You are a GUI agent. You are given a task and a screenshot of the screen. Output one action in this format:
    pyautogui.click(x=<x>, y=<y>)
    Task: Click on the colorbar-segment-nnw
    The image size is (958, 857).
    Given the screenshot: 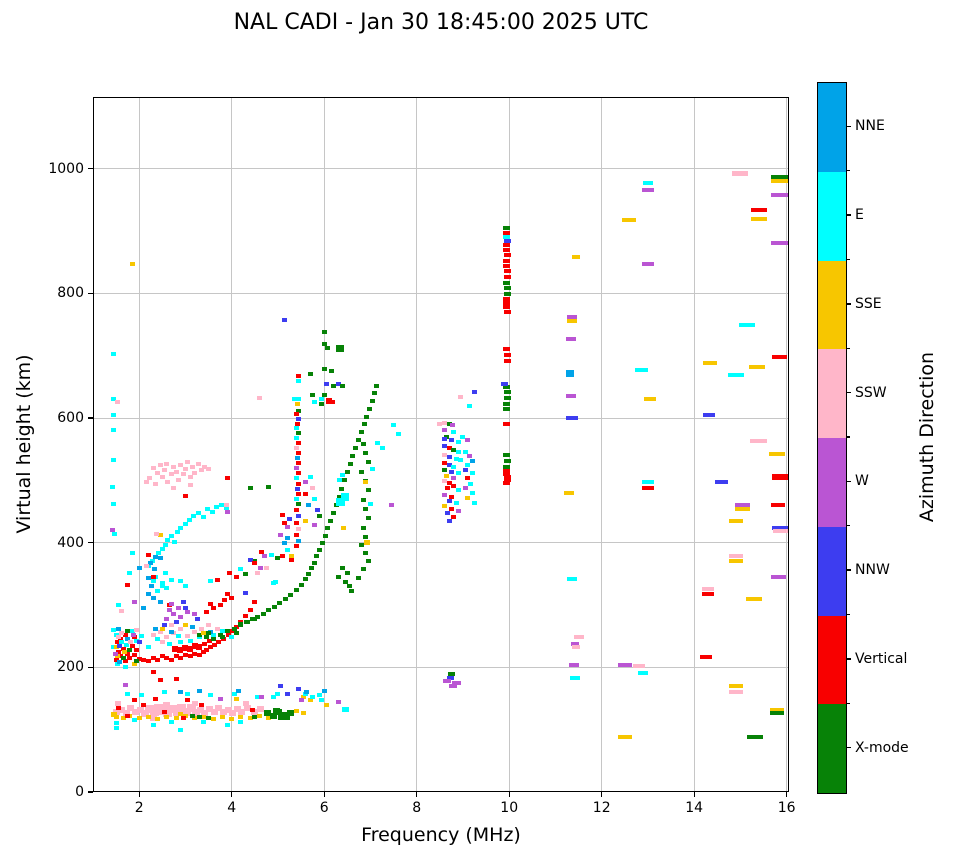 What is the action you would take?
    pyautogui.click(x=832, y=571)
    